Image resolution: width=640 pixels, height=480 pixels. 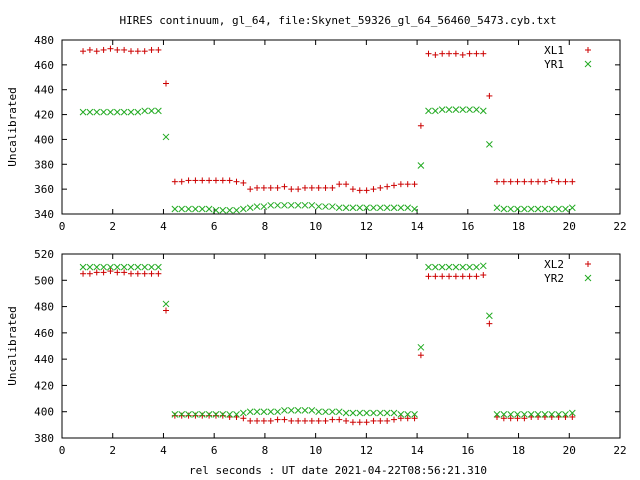 I want to click on bottom-legend-label-xl2: XL2, so click(x=554, y=264).